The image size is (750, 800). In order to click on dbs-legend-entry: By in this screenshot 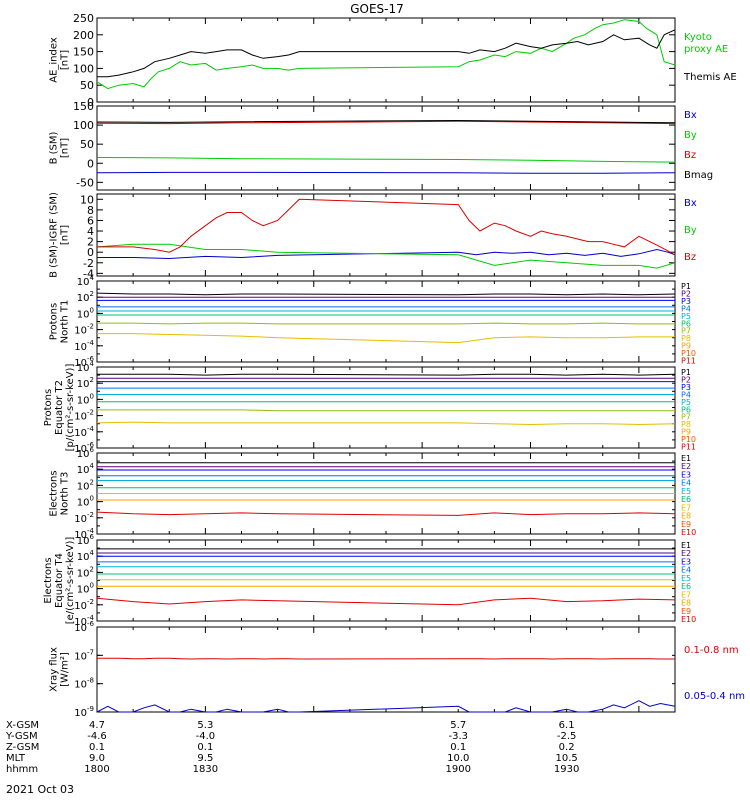, I will do `click(690, 230)`.